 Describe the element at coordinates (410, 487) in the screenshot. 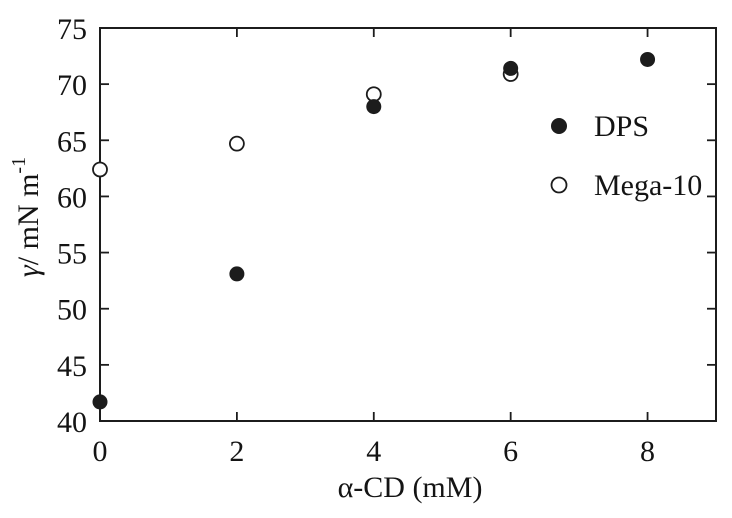

I see `x-axis-label: α-CD (mM)` at that location.